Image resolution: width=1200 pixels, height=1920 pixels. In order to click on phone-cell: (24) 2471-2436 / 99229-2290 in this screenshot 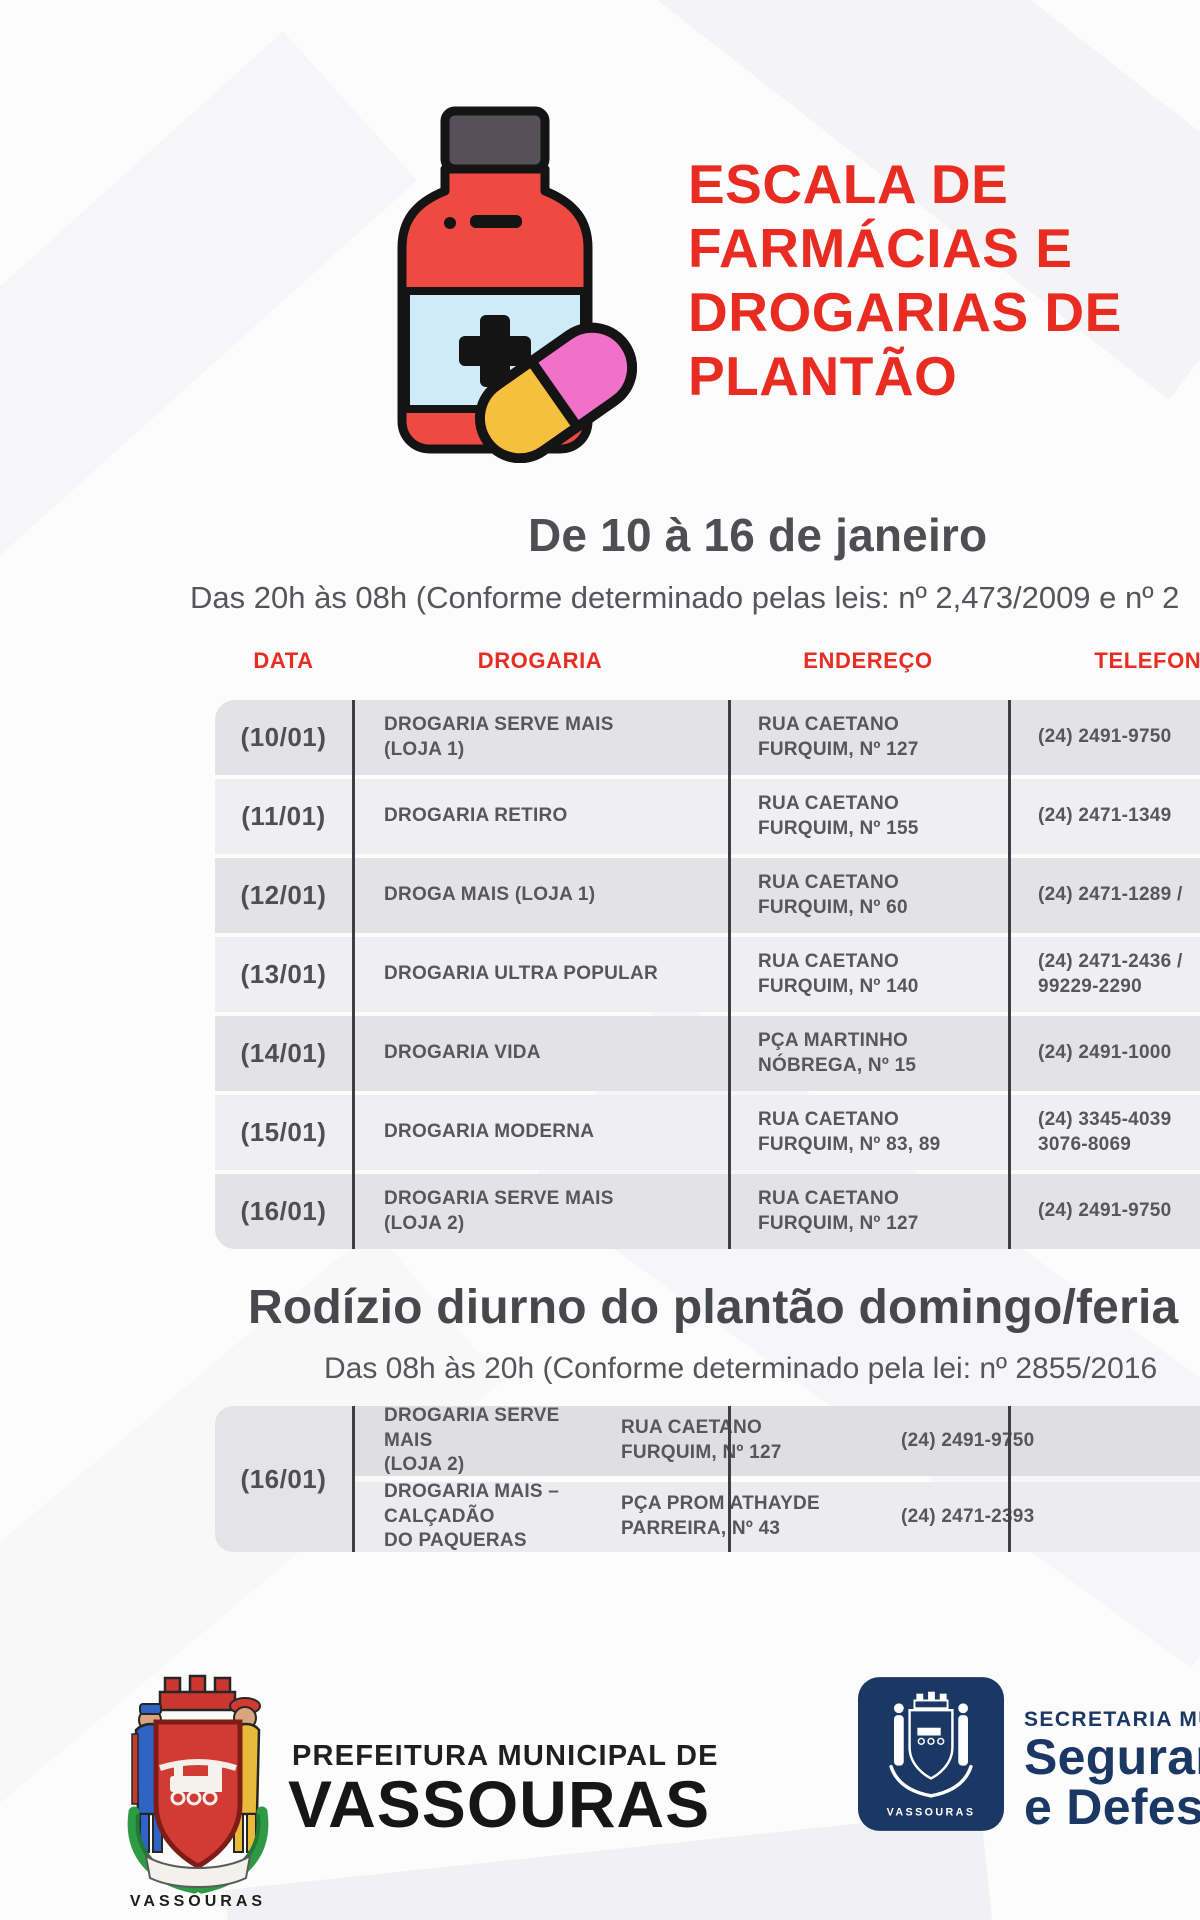, I will do `click(1110, 973)`.